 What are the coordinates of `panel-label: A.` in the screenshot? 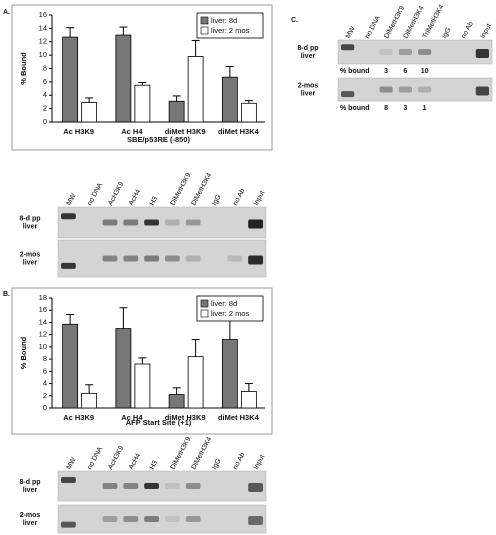 It's located at (6, 12).